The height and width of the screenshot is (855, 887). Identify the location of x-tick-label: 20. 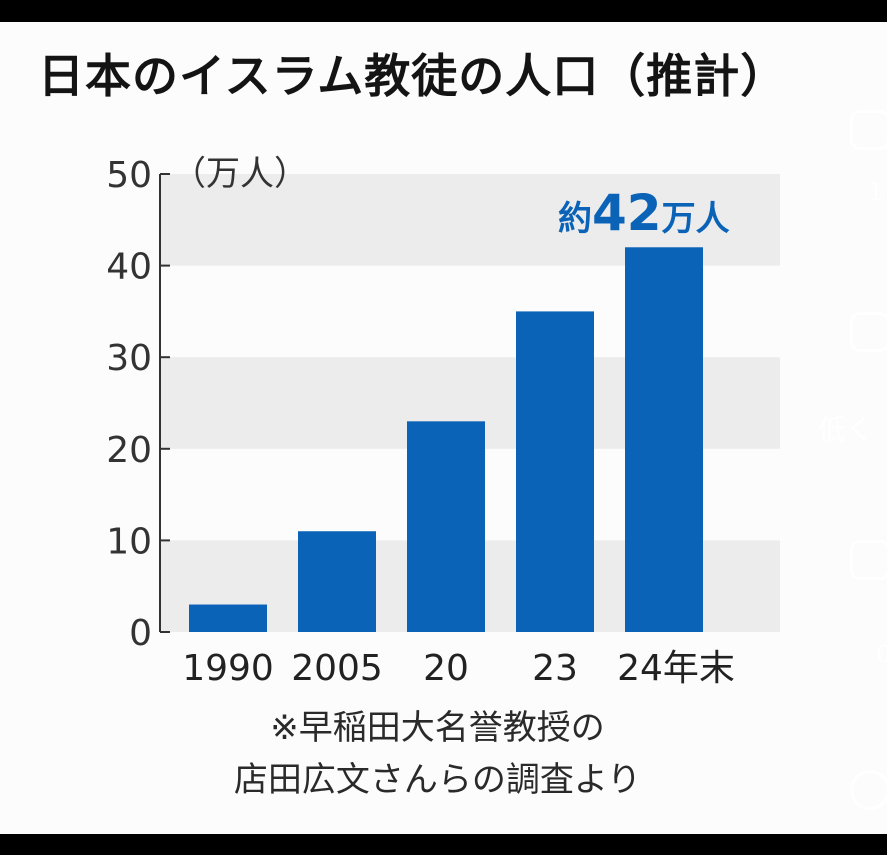
(446, 668).